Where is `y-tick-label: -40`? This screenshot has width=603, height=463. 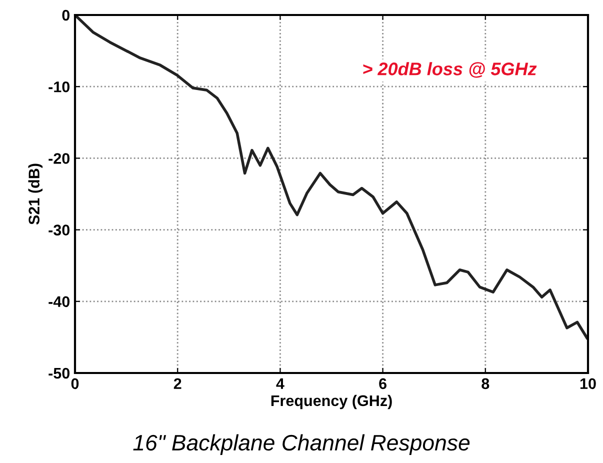
y-tick-label: -40 is located at coordinates (59, 302).